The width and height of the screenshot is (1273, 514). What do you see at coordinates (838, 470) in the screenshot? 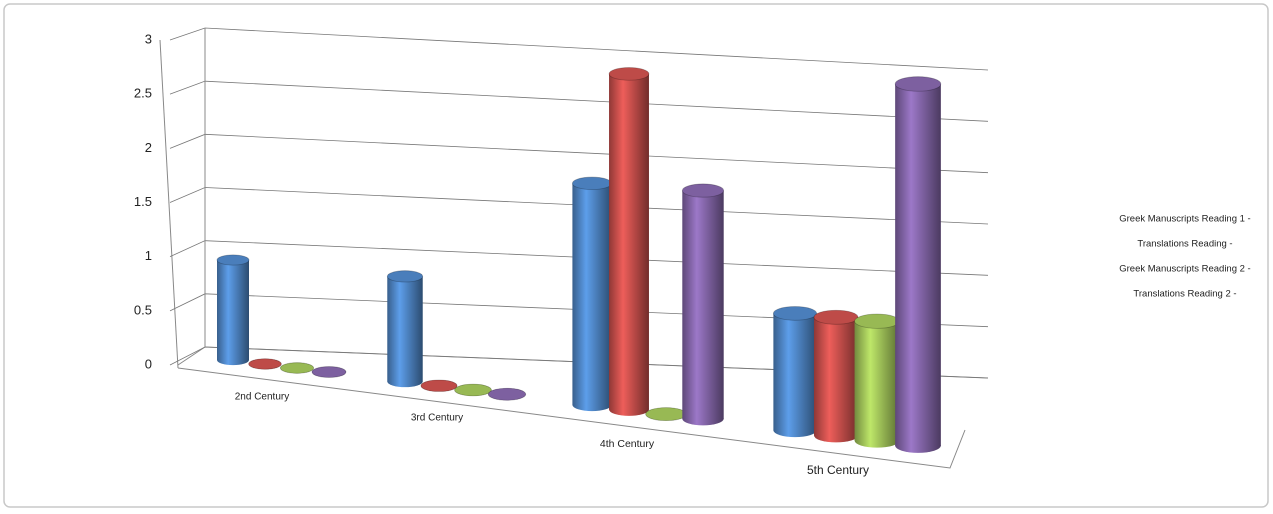
I see `x-tick-label: 5th Century` at bounding box center [838, 470].